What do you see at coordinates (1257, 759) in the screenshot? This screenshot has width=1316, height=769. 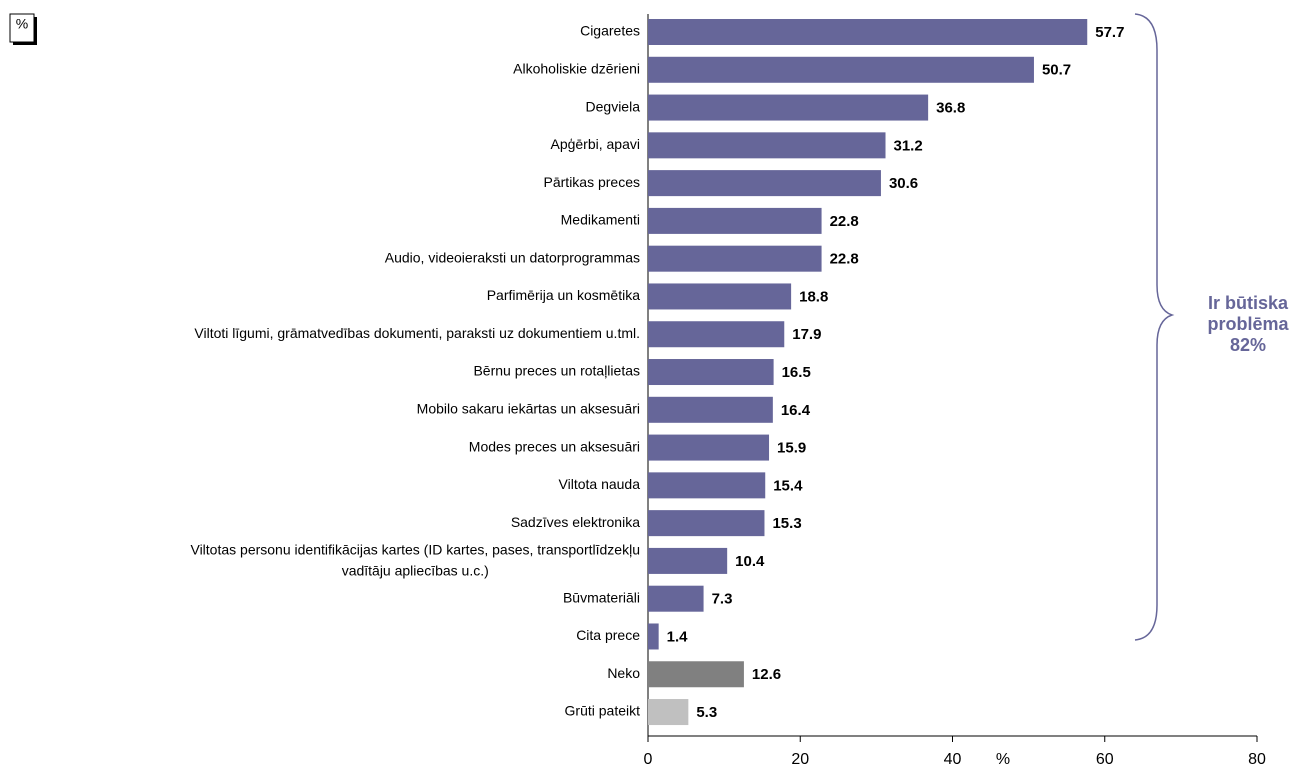 I see `x-tick-label: 80` at bounding box center [1257, 759].